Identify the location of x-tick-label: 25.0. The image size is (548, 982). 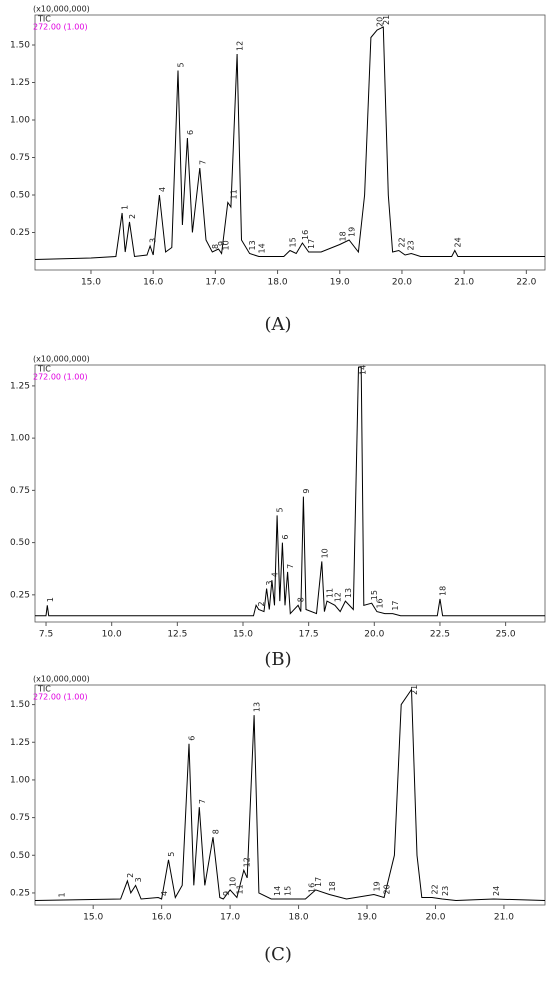
(506, 635).